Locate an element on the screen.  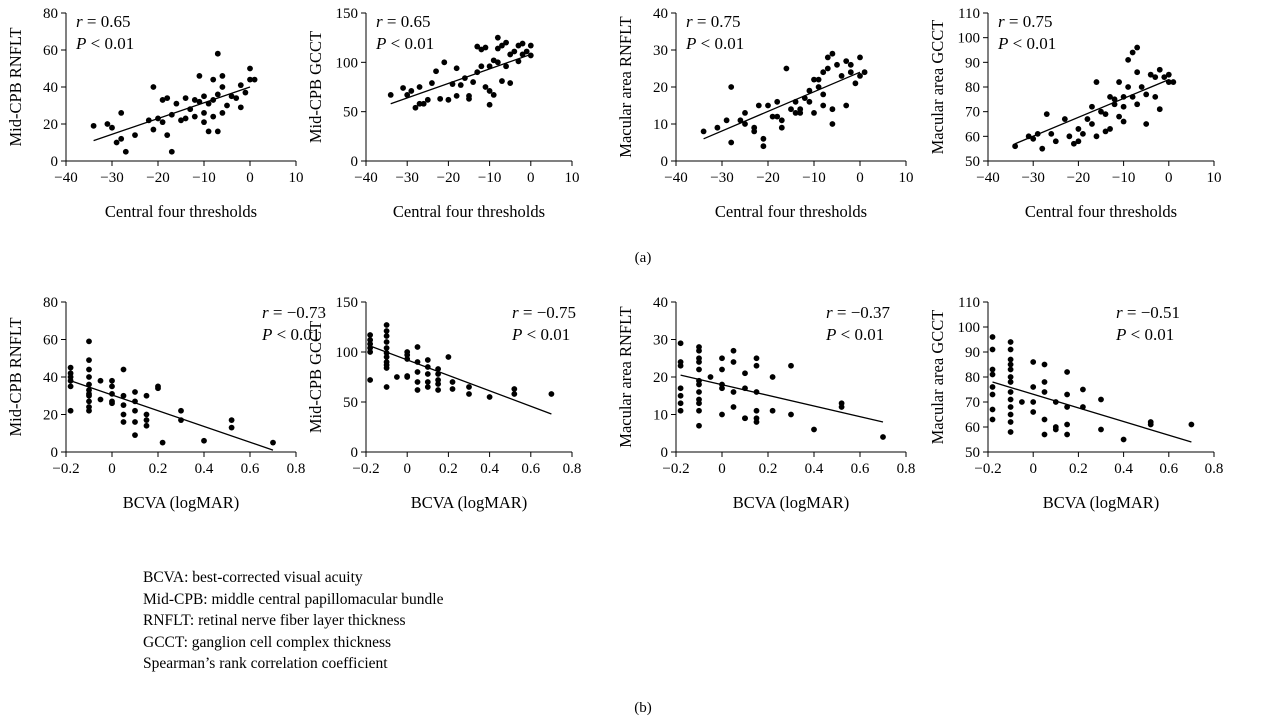
note-bcva: BCVA: best-corrected visual acuity is located at coordinates (253, 577).